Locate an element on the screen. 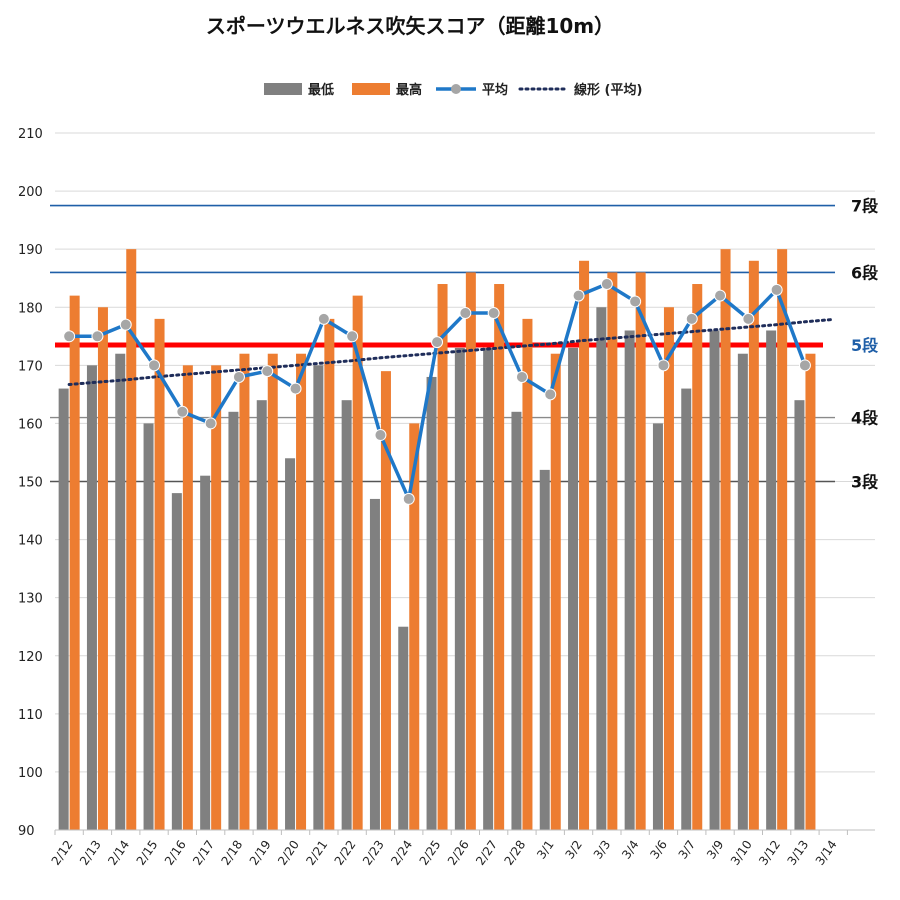 The height and width of the screenshot is (900, 900). reference-label: 6段 is located at coordinates (865, 272).